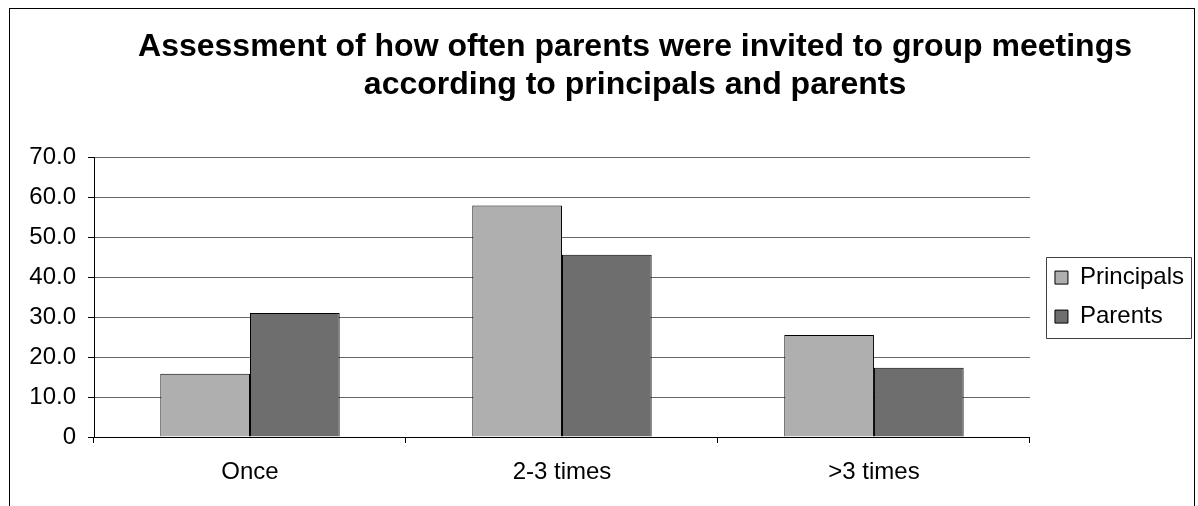 The image size is (1198, 506). What do you see at coordinates (52, 235) in the screenshot?
I see `y-tick-label: 50.0` at bounding box center [52, 235].